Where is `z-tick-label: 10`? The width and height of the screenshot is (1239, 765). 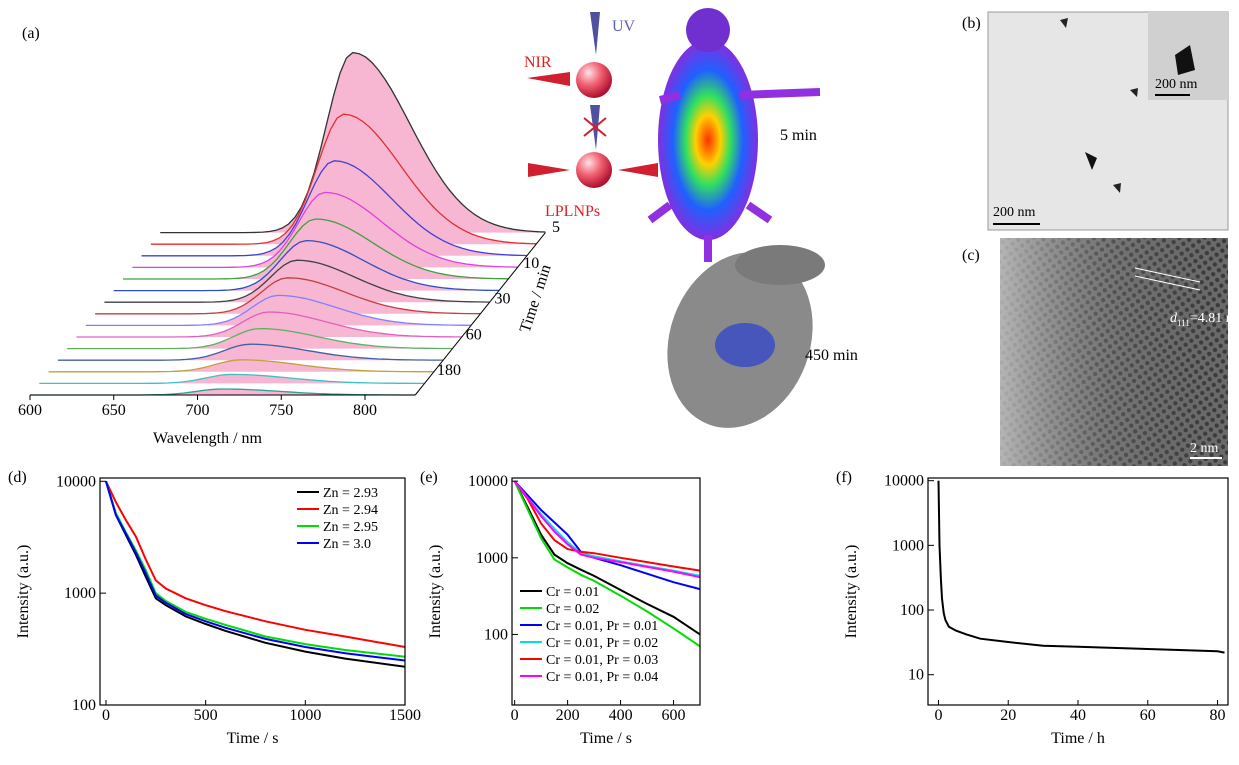
z-tick-label: 10 is located at coordinates (531, 263).